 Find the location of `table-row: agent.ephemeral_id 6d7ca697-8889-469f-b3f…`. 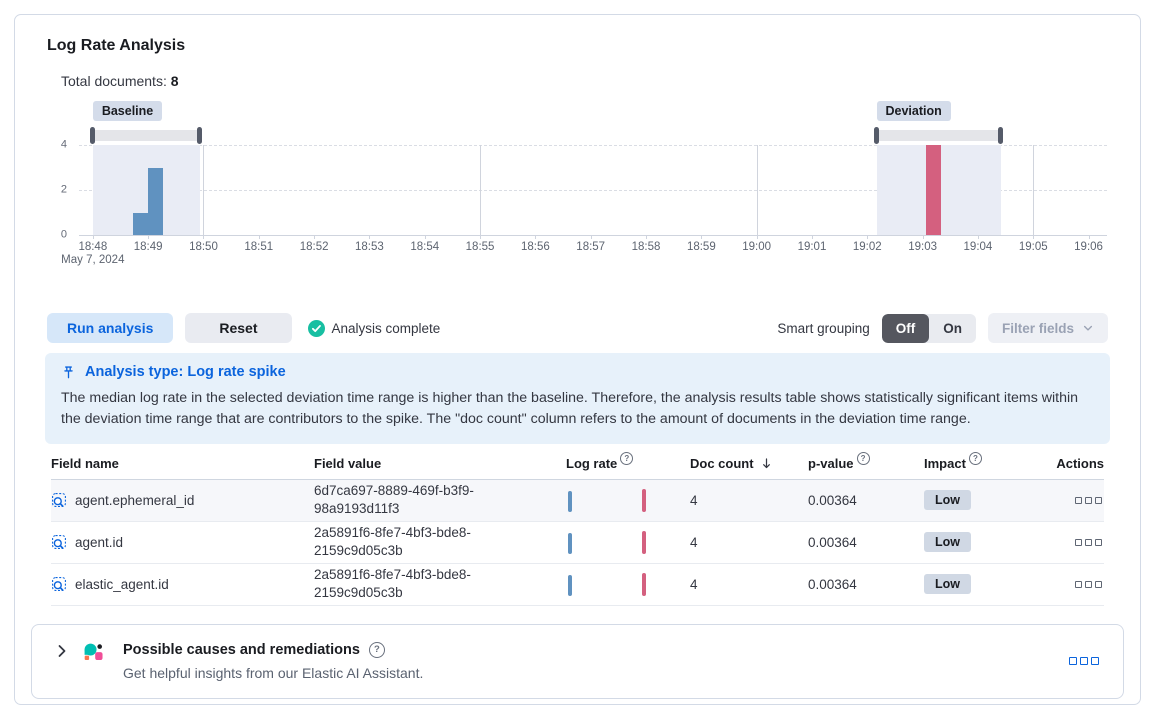

table-row: agent.ephemeral_id 6d7ca697-8889-469f-b3f… is located at coordinates (577, 500).